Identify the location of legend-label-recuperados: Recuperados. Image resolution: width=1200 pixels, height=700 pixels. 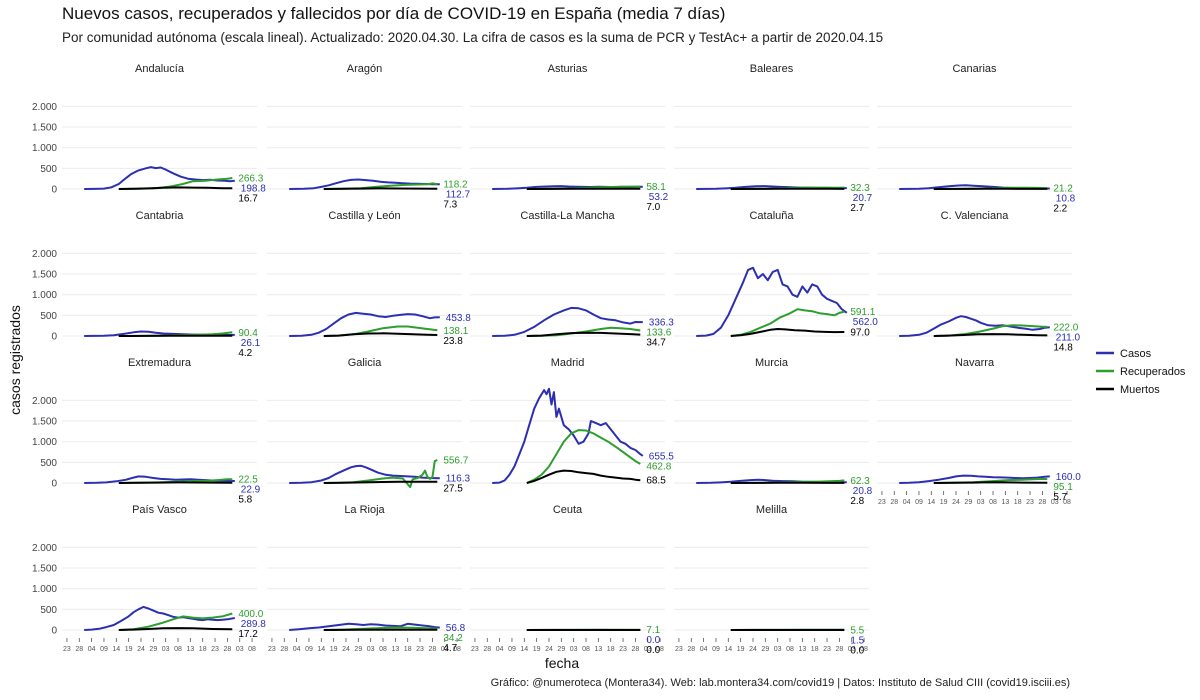
(1153, 372).